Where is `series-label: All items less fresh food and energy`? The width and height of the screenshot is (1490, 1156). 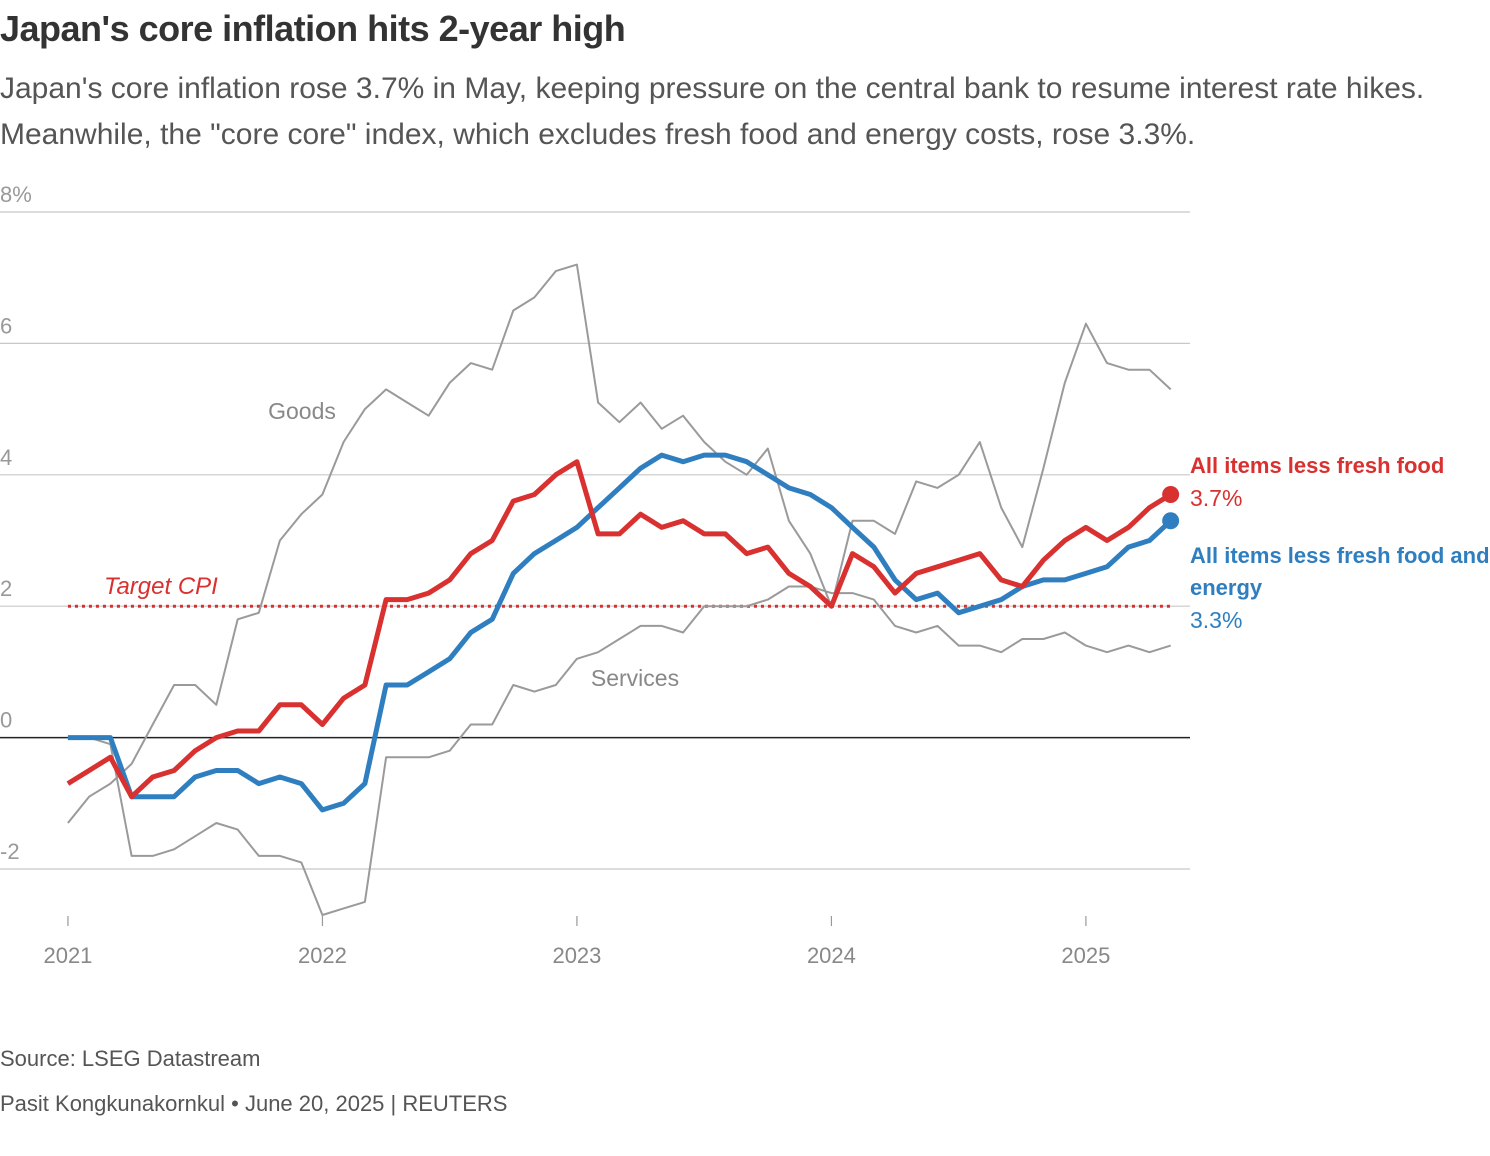 series-label: All items less fresh food and energy is located at coordinates (1340, 571).